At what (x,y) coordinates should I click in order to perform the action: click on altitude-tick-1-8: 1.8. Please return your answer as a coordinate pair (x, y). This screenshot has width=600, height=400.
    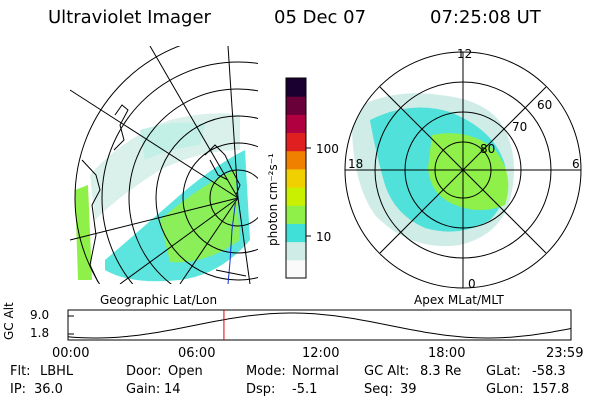
    Looking at the image, I should click on (40, 333).